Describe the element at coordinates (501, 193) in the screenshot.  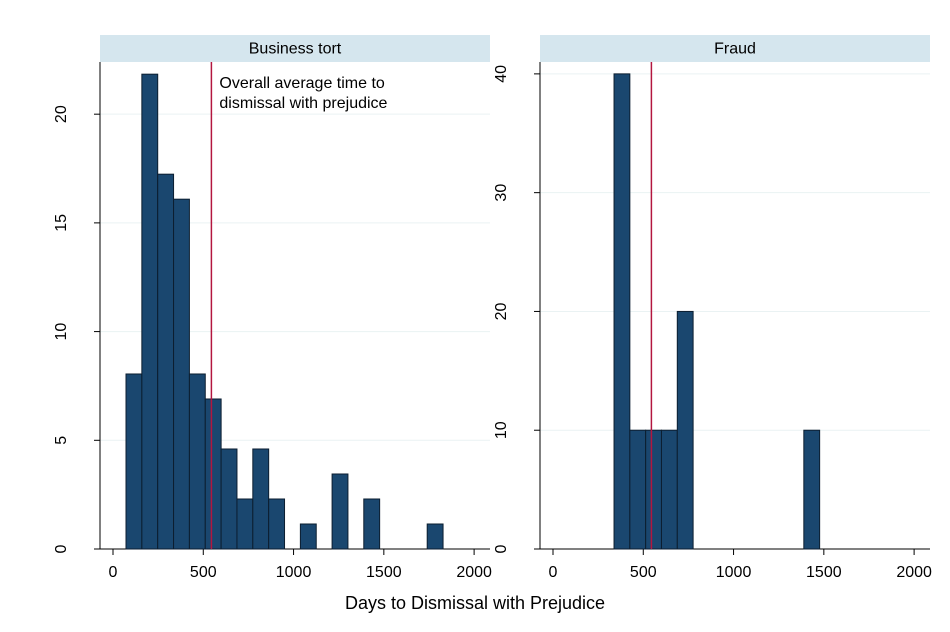
I see `y-tick-label: 30` at that location.